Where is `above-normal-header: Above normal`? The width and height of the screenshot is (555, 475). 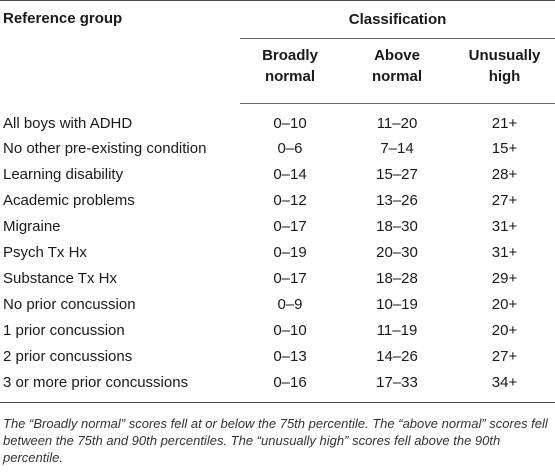
above-normal-header: Above normal is located at coordinates (397, 71).